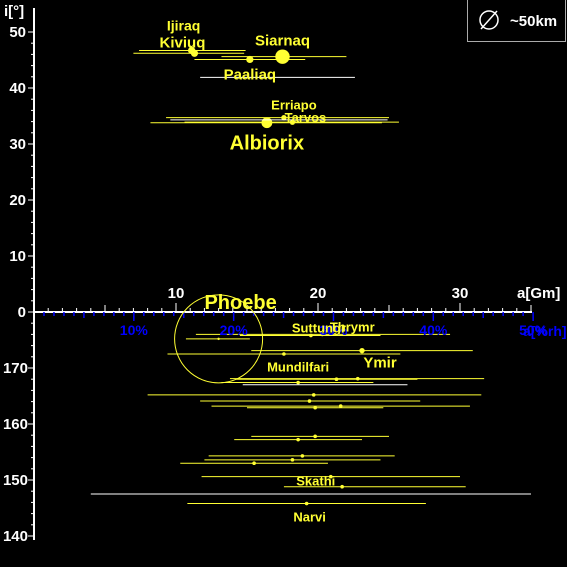 Image resolution: width=567 pixels, height=567 pixels. I want to click on y-tick-label: 30, so click(17, 144).